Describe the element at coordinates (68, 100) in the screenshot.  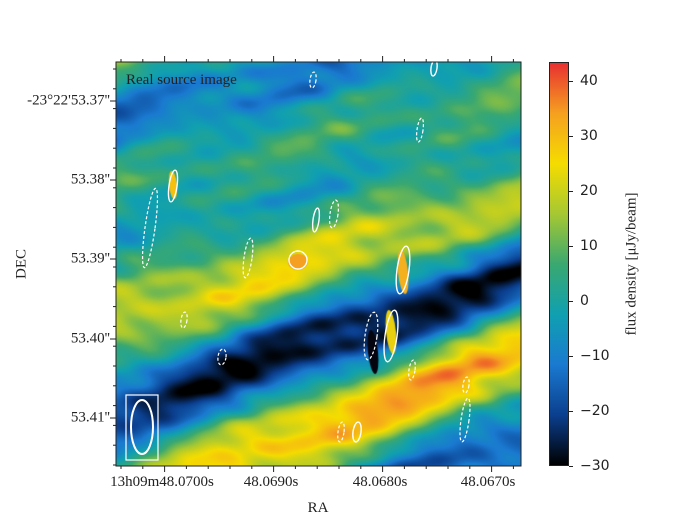
I see `y-tick-label: -23°22'53.37''` at that location.